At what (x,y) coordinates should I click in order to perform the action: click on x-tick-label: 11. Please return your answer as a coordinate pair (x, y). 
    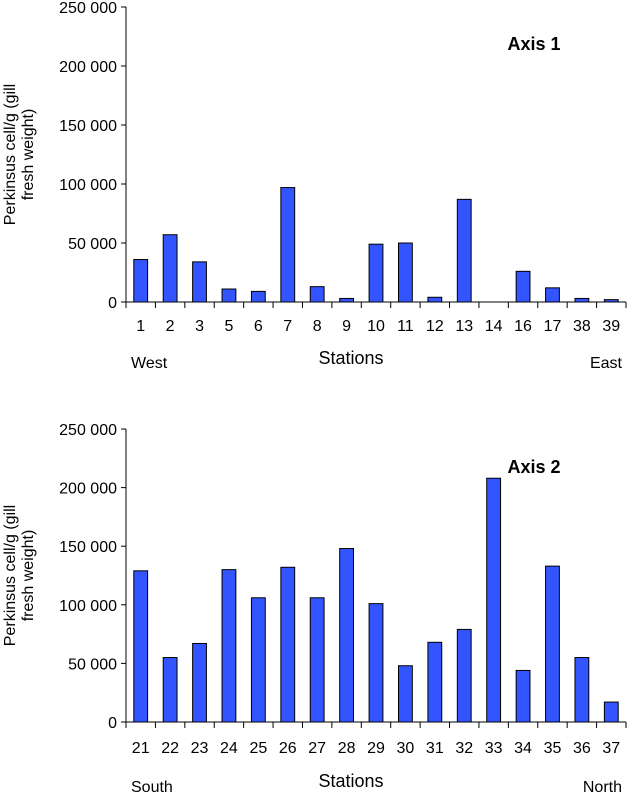
    Looking at the image, I should click on (405, 326).